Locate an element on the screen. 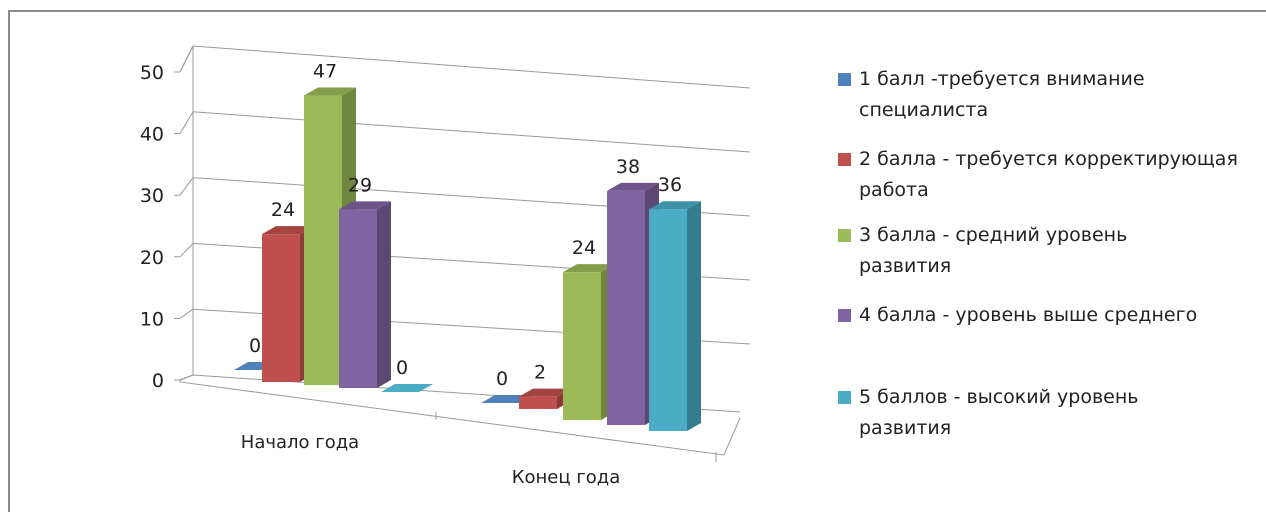 Image resolution: width=1266 pixels, height=512 pixels. legend-item: 3 балла - средний уровень развития is located at coordinates (1013, 252).